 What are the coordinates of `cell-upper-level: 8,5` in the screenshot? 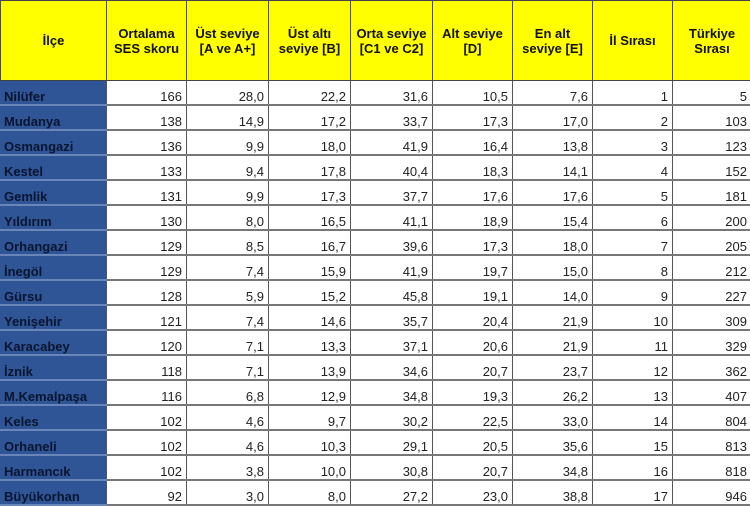 It's located at (228, 242).